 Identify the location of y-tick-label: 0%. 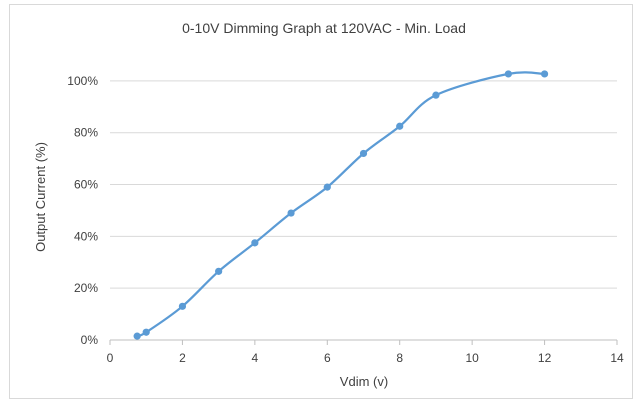
(90, 340).